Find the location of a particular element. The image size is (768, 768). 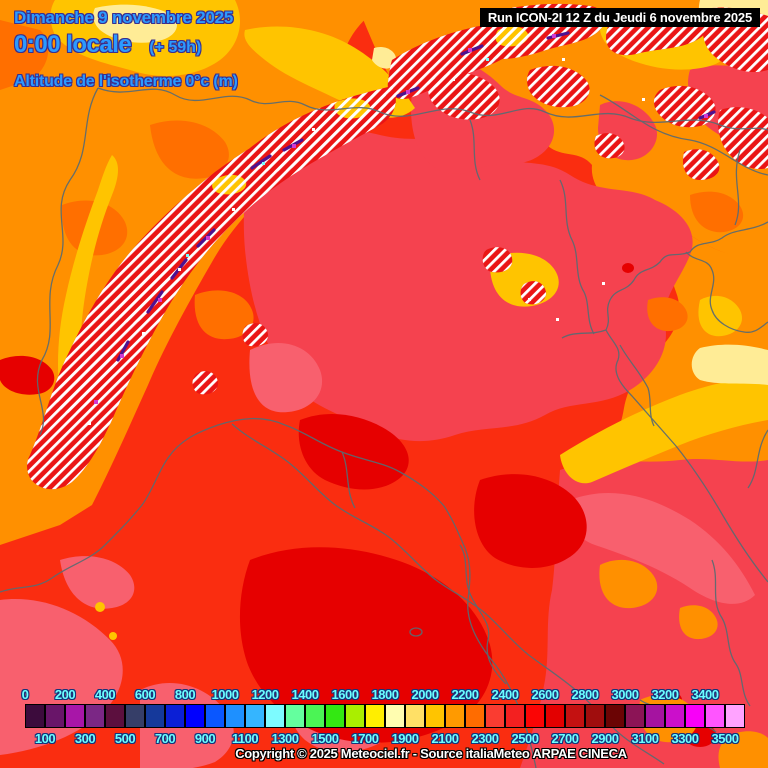

legend-tick-label: 3300 is located at coordinates (685, 738).